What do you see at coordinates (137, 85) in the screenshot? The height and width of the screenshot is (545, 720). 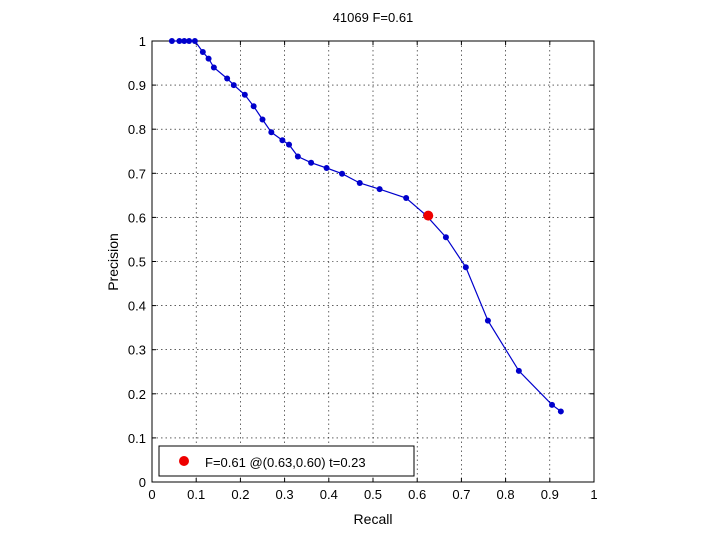 I see `y-tick-label: 0.9` at bounding box center [137, 85].